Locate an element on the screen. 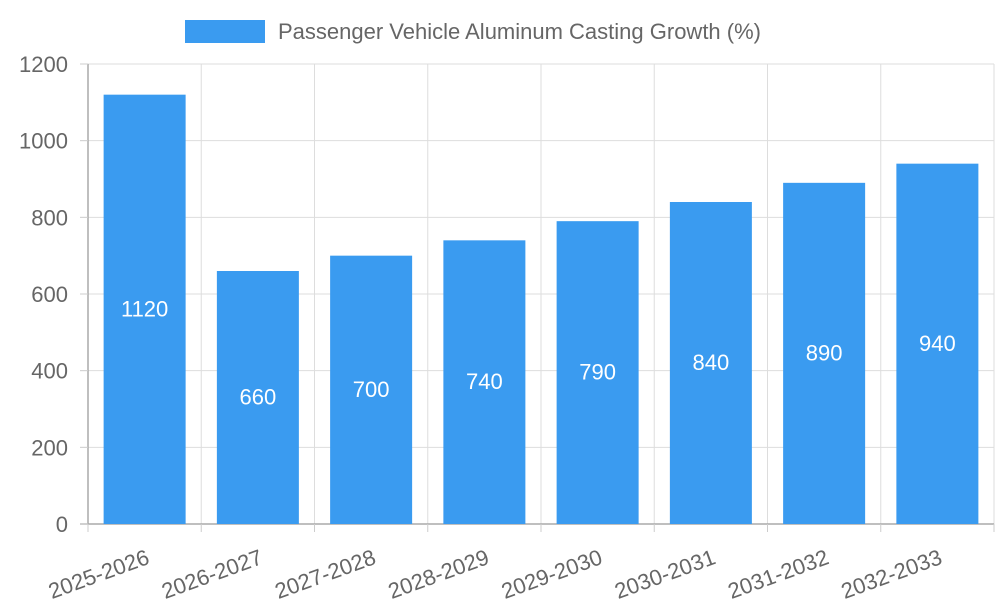 The width and height of the screenshot is (1000, 600). bar-value-label: 700 is located at coordinates (371, 389).